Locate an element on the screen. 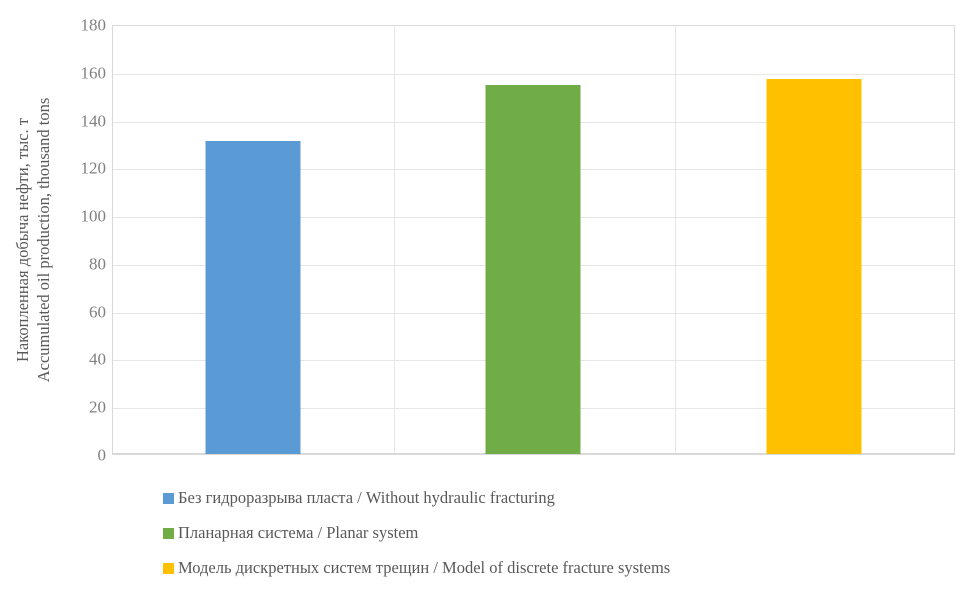 This screenshot has height=591, width=972. y-tick-20: 20 is located at coordinates (97, 407).